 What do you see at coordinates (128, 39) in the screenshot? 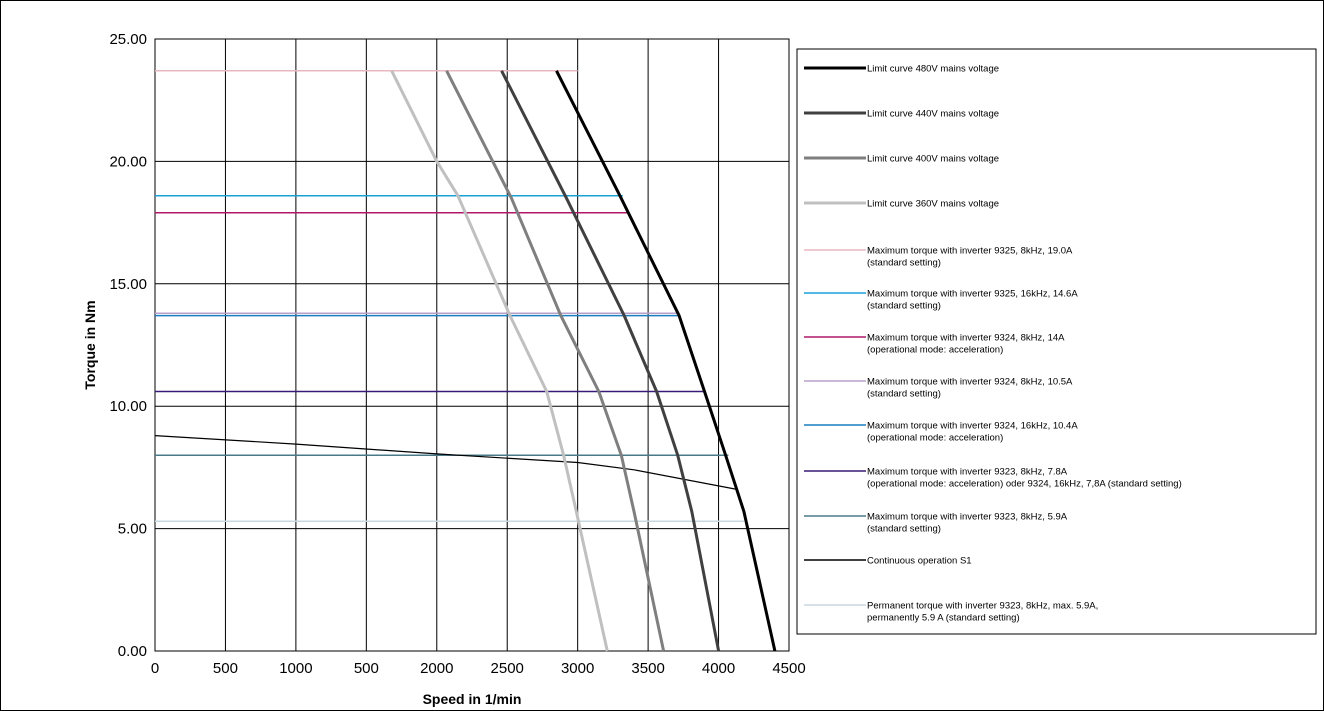
I see `y-tick-label: 25.00` at bounding box center [128, 39].